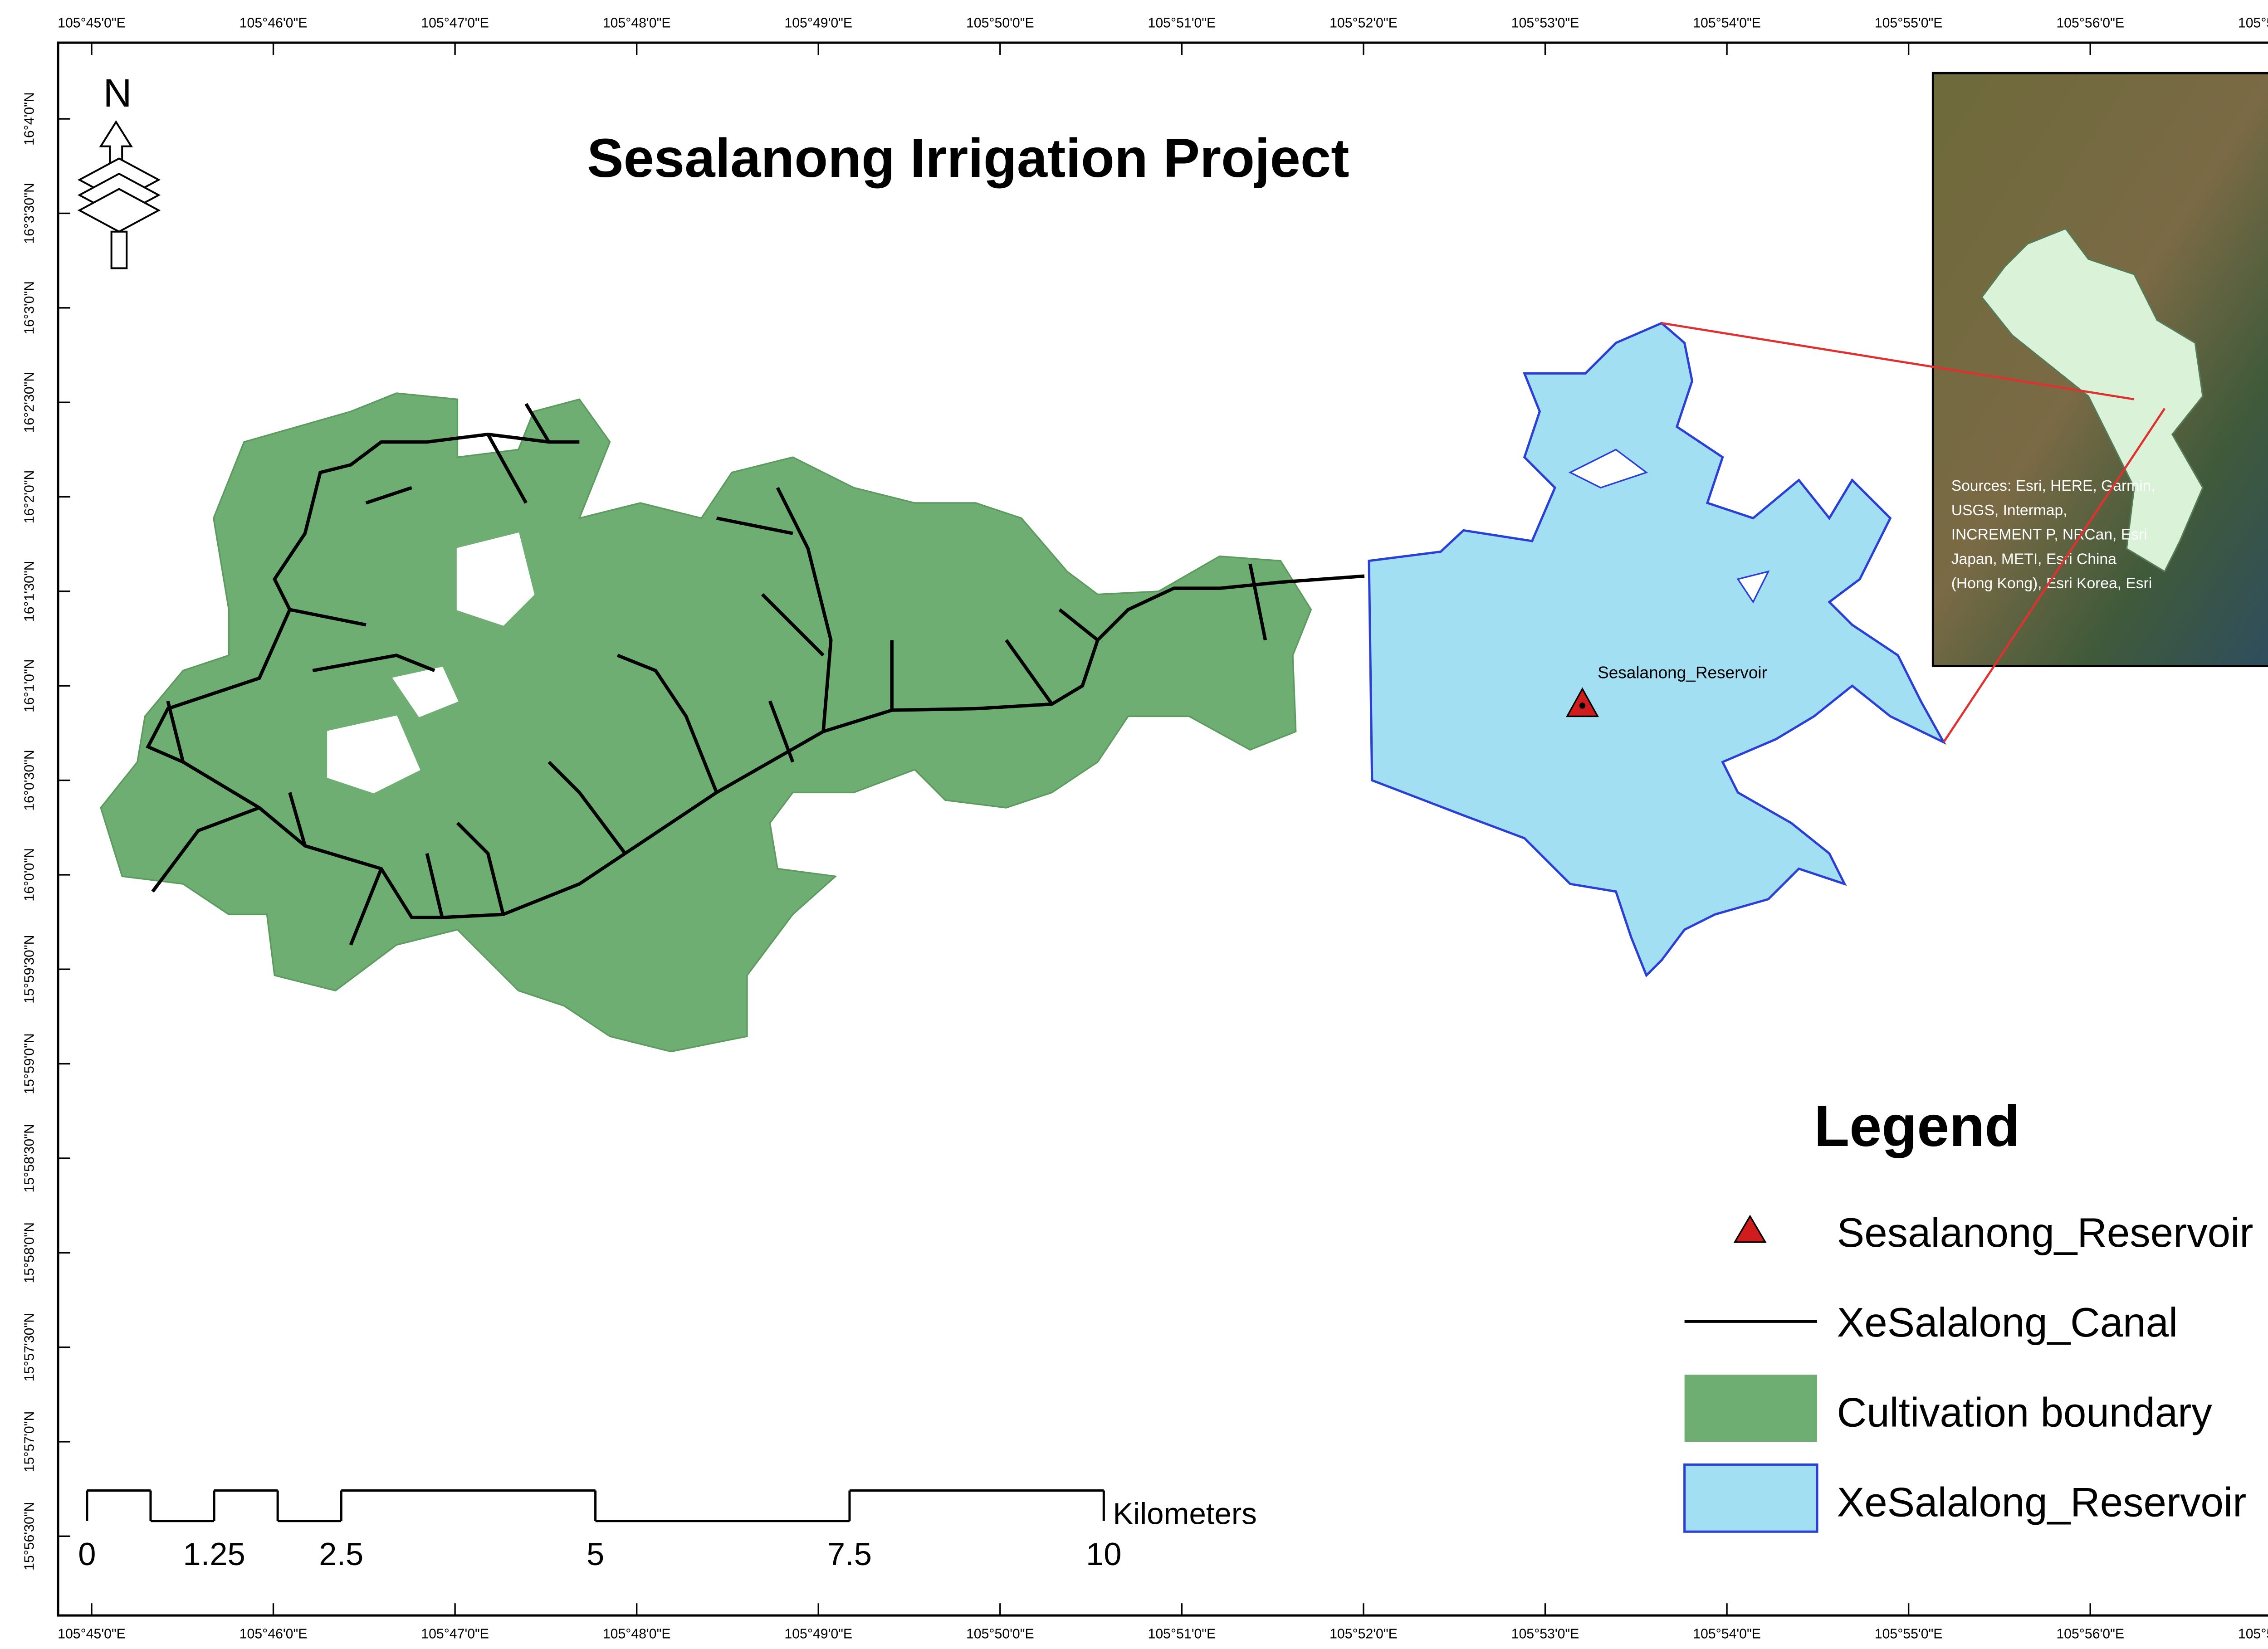 The height and width of the screenshot is (1649, 2268). What do you see at coordinates (30, 875) in the screenshot?
I see `latitude-label: 16°0'0"N` at bounding box center [30, 875].